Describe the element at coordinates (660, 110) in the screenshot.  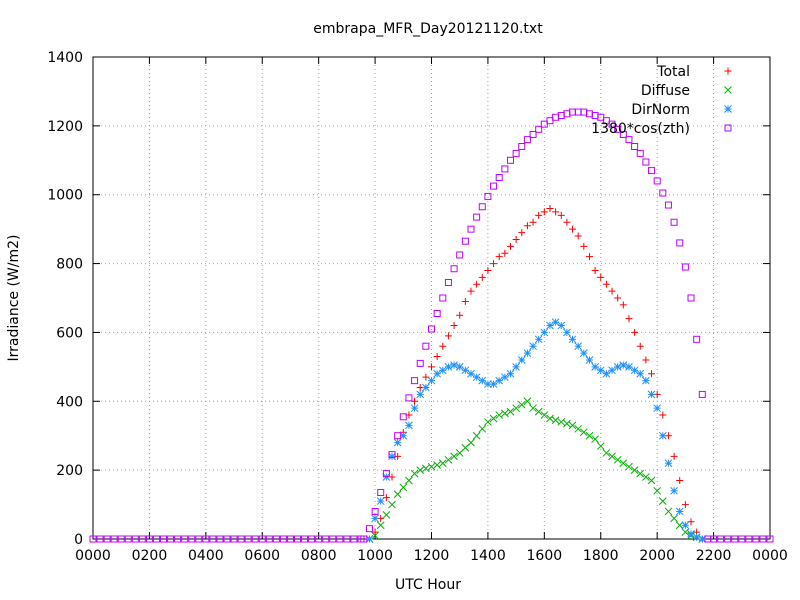
I see `legend-label: DirNorm` at that location.